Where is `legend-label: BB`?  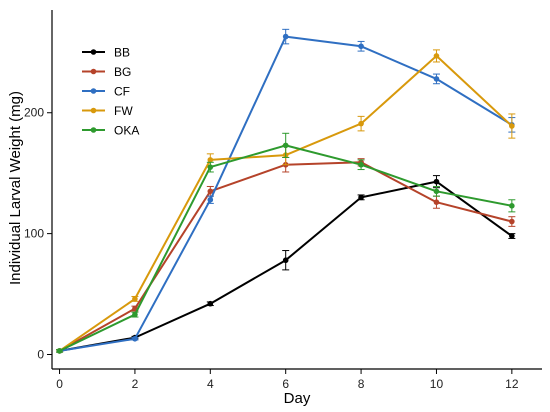
legend-label: BB is located at coordinates (122, 53).